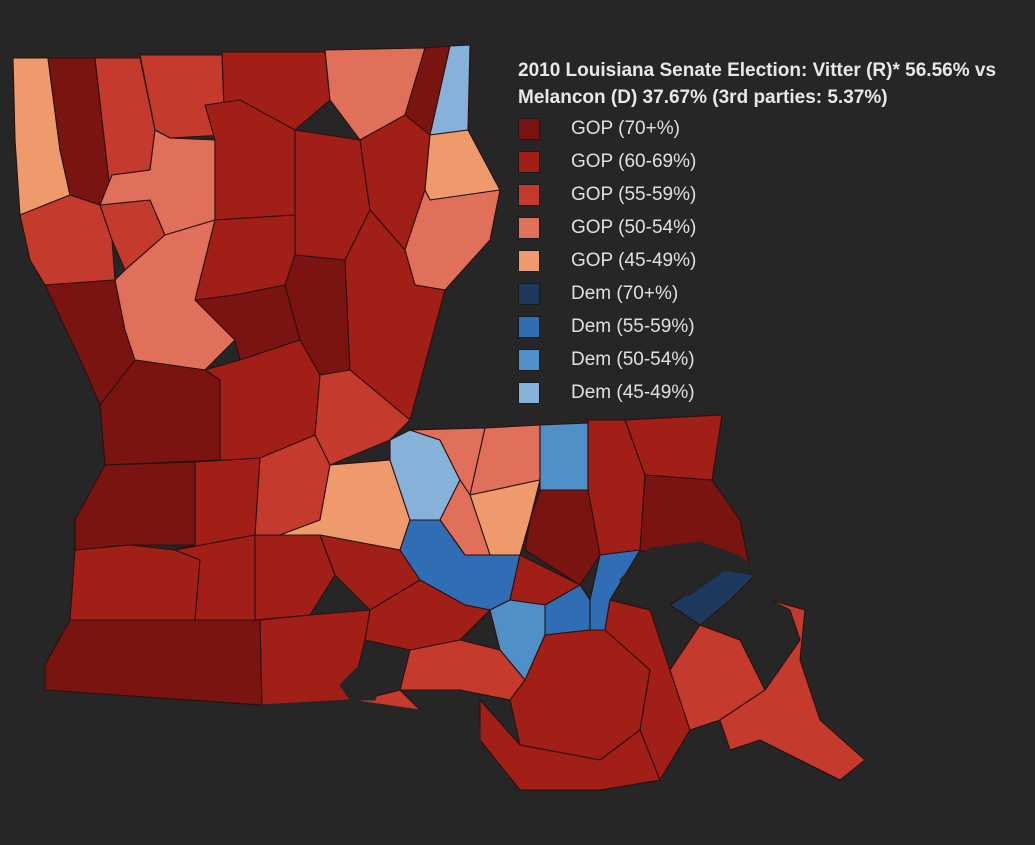 This screenshot has width=1035, height=845. I want to click on legend-label: GOP (70+%), so click(625, 128).